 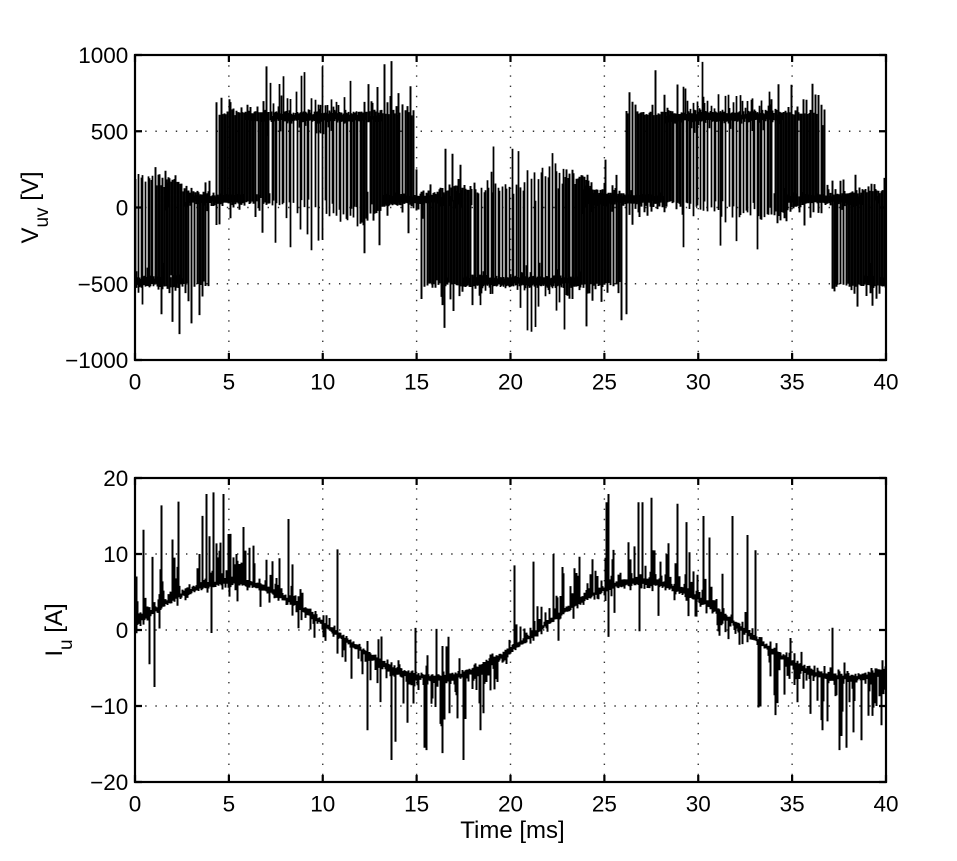 I want to click on svg-text: −20, so click(x=109, y=782).